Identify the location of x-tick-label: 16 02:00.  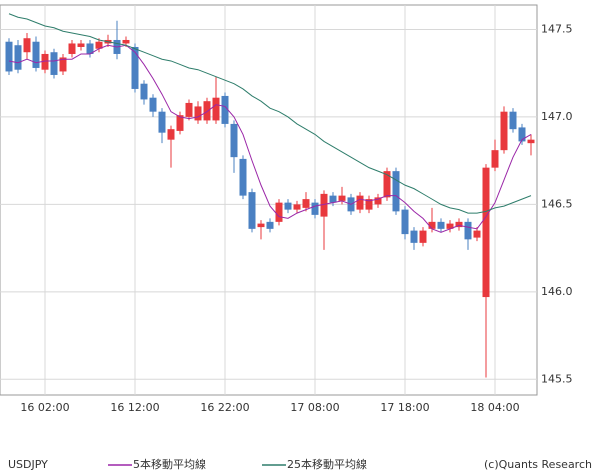
(44, 407).